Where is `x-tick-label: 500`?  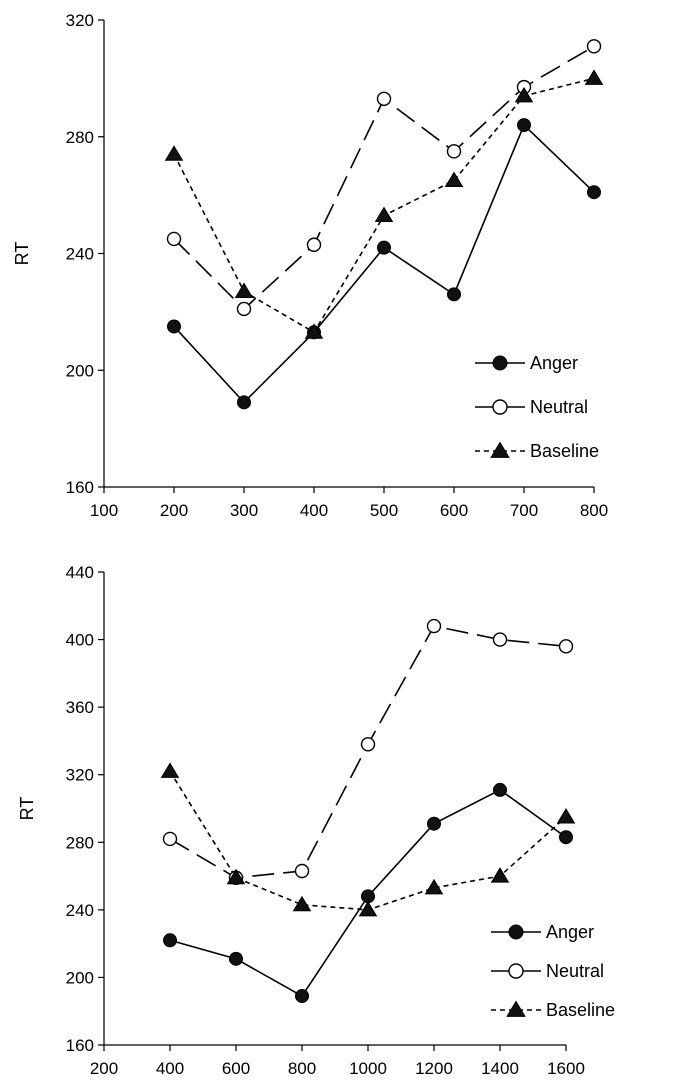
x-tick-label: 500 is located at coordinates (384, 510).